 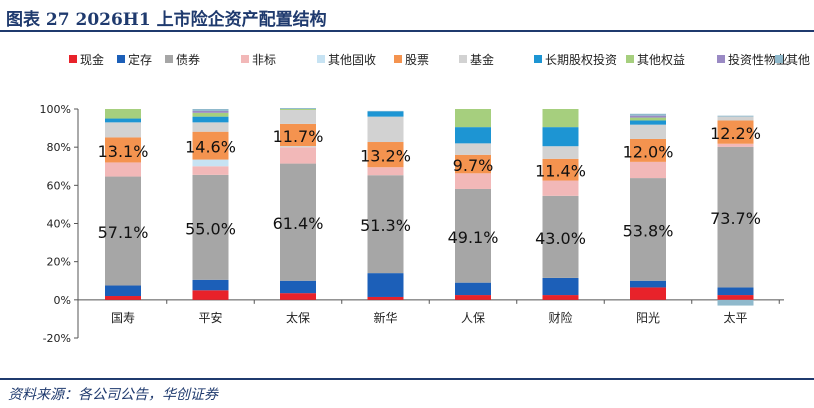 I want to click on y-tick-label: 0%, so click(x=62, y=300).